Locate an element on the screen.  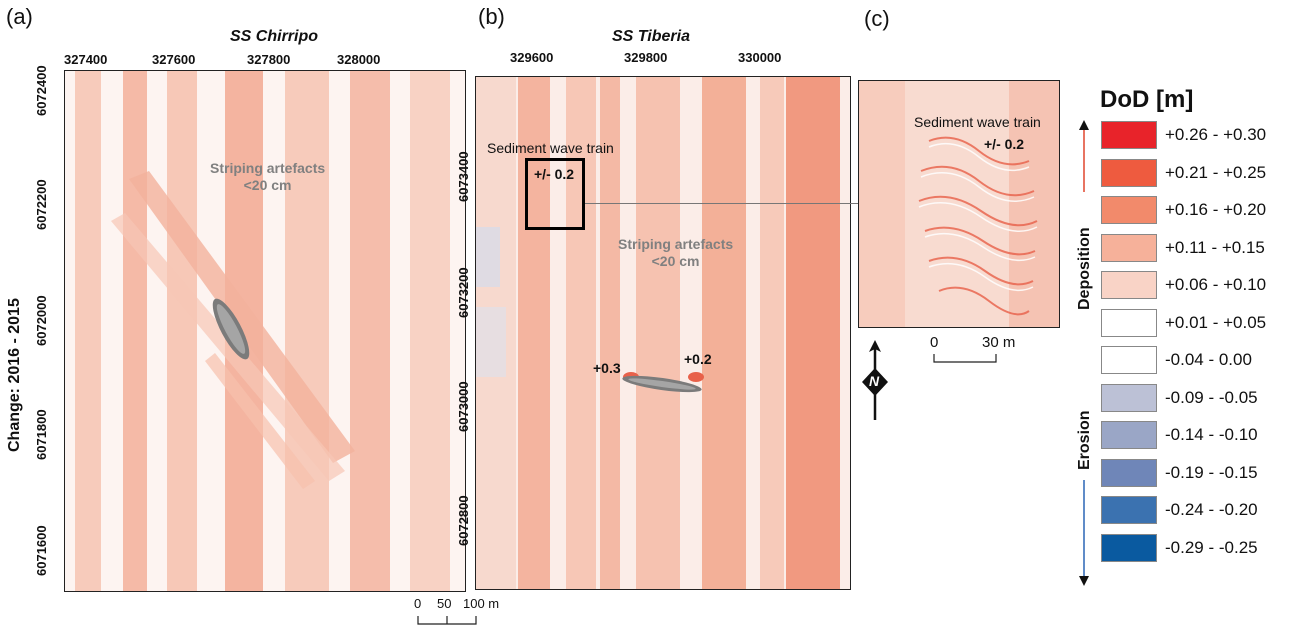
panel-a-letter: (a) is located at coordinates (19, 16).